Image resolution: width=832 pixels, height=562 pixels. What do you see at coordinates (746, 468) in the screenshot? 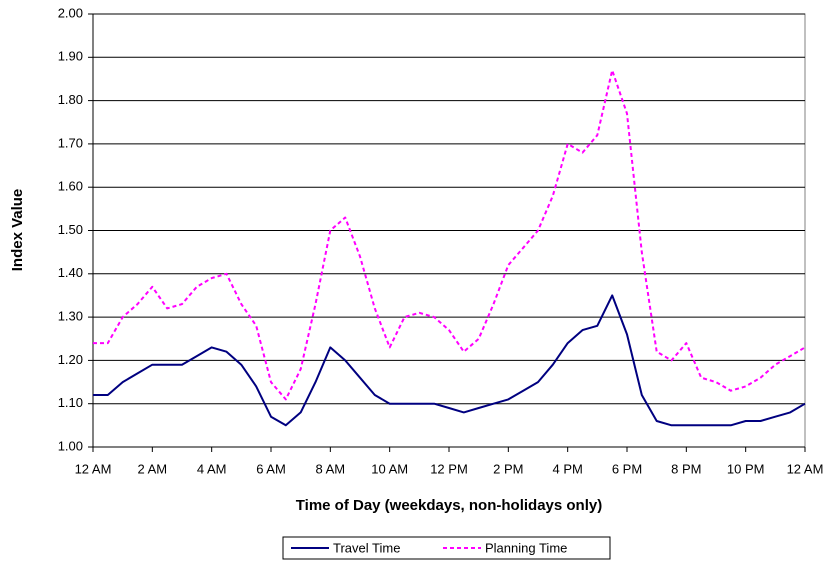
I see `x-tick-label: 10 PM` at bounding box center [746, 468].